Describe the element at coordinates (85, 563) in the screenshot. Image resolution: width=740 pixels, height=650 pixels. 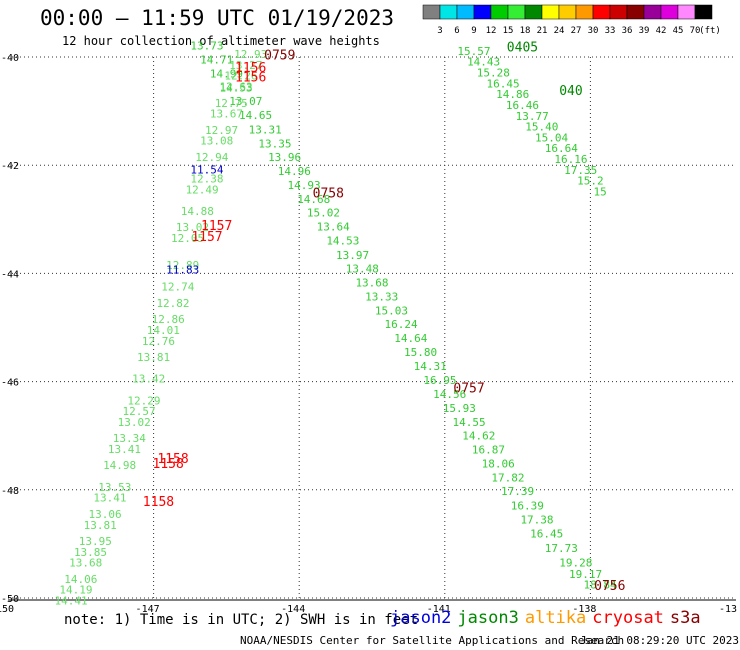
I see `wave-height-value: 13.68` at that location.